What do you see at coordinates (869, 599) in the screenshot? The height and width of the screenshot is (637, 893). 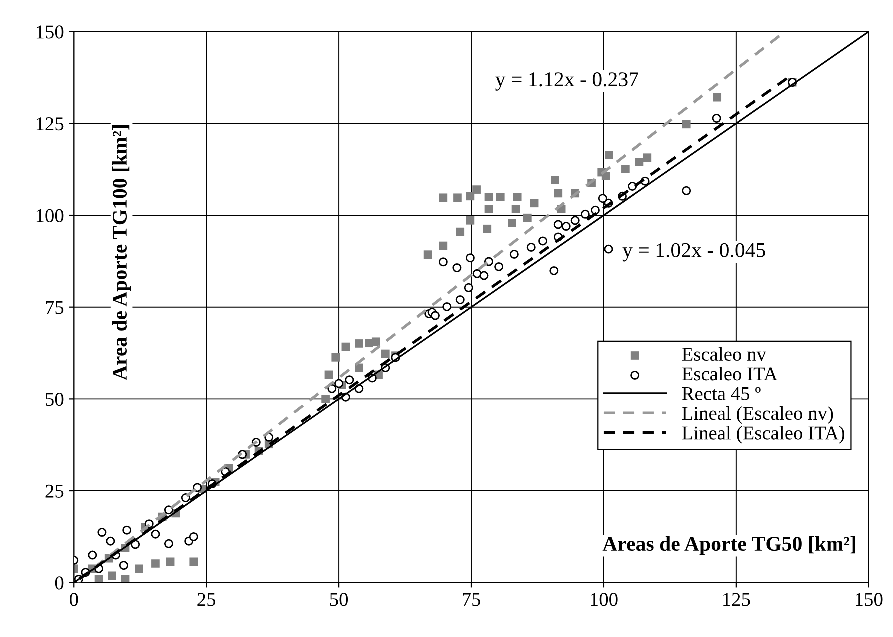 I see `x-tick-label: 150` at bounding box center [869, 599].